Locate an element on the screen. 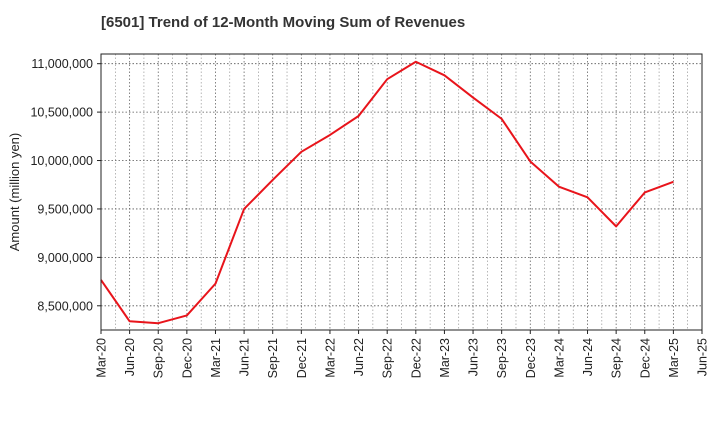 This screenshot has height=440, width=720. x-tick-label: Mar-25 is located at coordinates (674, 358).